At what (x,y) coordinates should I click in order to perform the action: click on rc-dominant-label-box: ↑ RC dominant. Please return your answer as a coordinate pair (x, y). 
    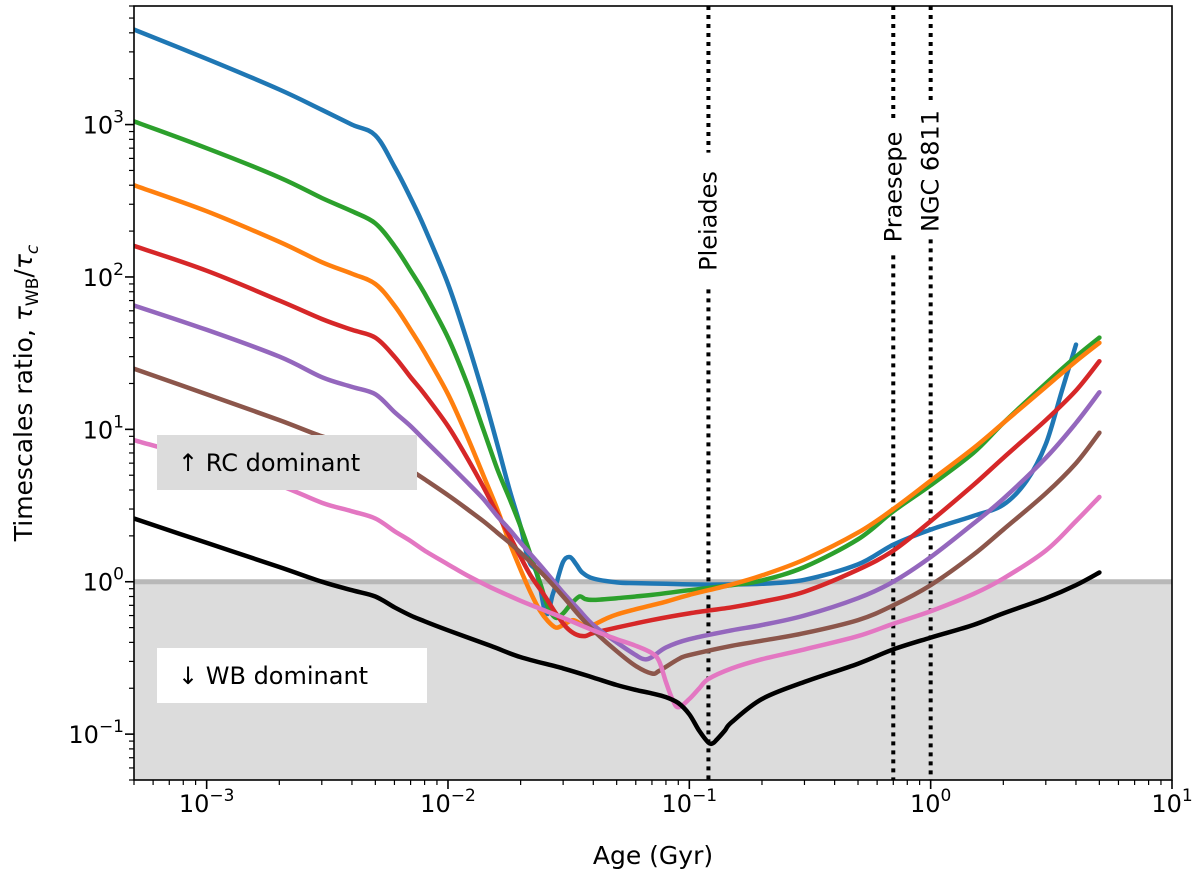
    Looking at the image, I should click on (287, 462).